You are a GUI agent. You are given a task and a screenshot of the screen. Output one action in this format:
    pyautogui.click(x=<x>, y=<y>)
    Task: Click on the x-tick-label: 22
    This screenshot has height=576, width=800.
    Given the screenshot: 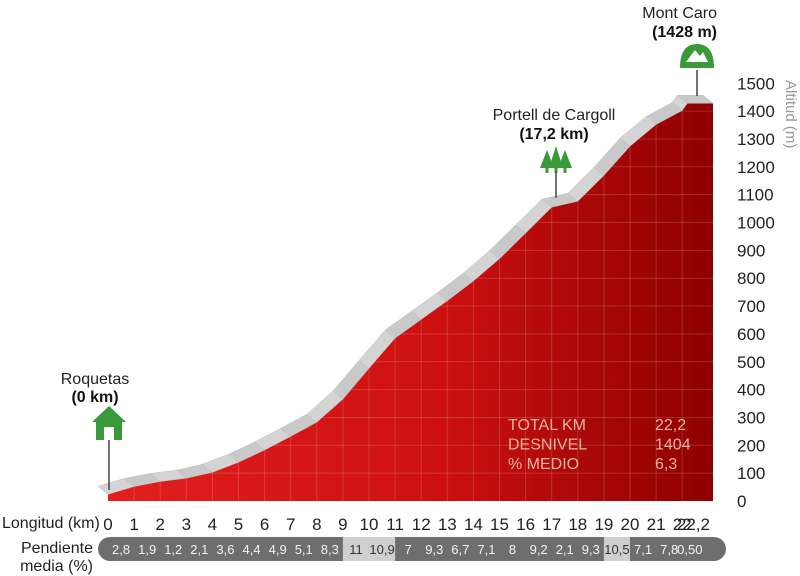 What is the action you would take?
    pyautogui.click(x=682, y=524)
    